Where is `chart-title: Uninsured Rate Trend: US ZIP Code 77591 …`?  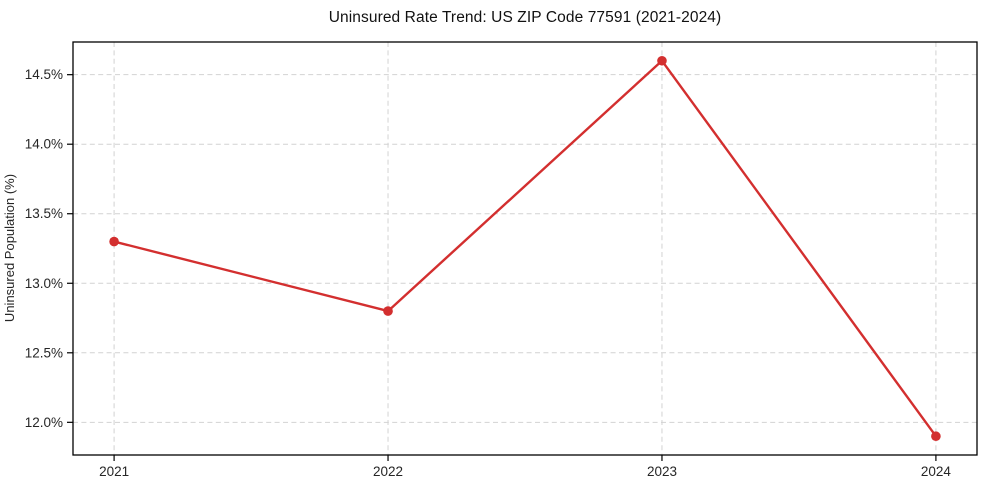 chart-title: Uninsured Rate Trend: US ZIP Code 77591 … is located at coordinates (525, 17).